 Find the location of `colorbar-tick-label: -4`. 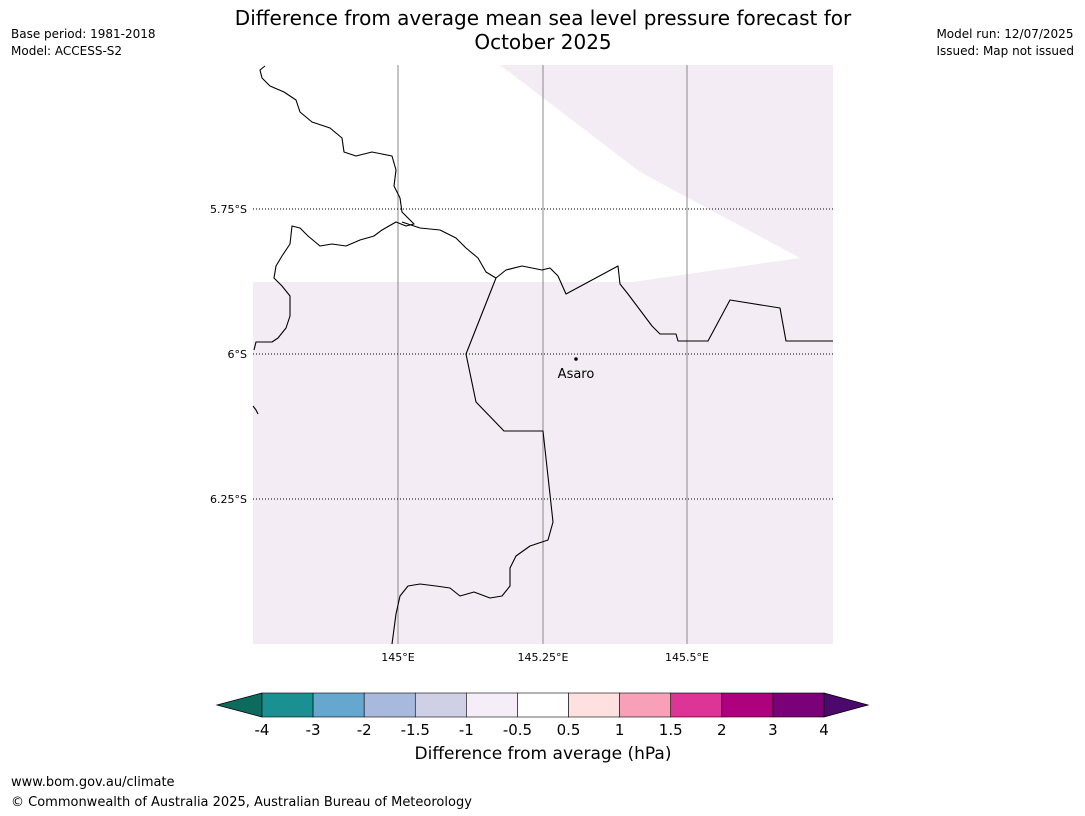

colorbar-tick-label: -4 is located at coordinates (262, 730).